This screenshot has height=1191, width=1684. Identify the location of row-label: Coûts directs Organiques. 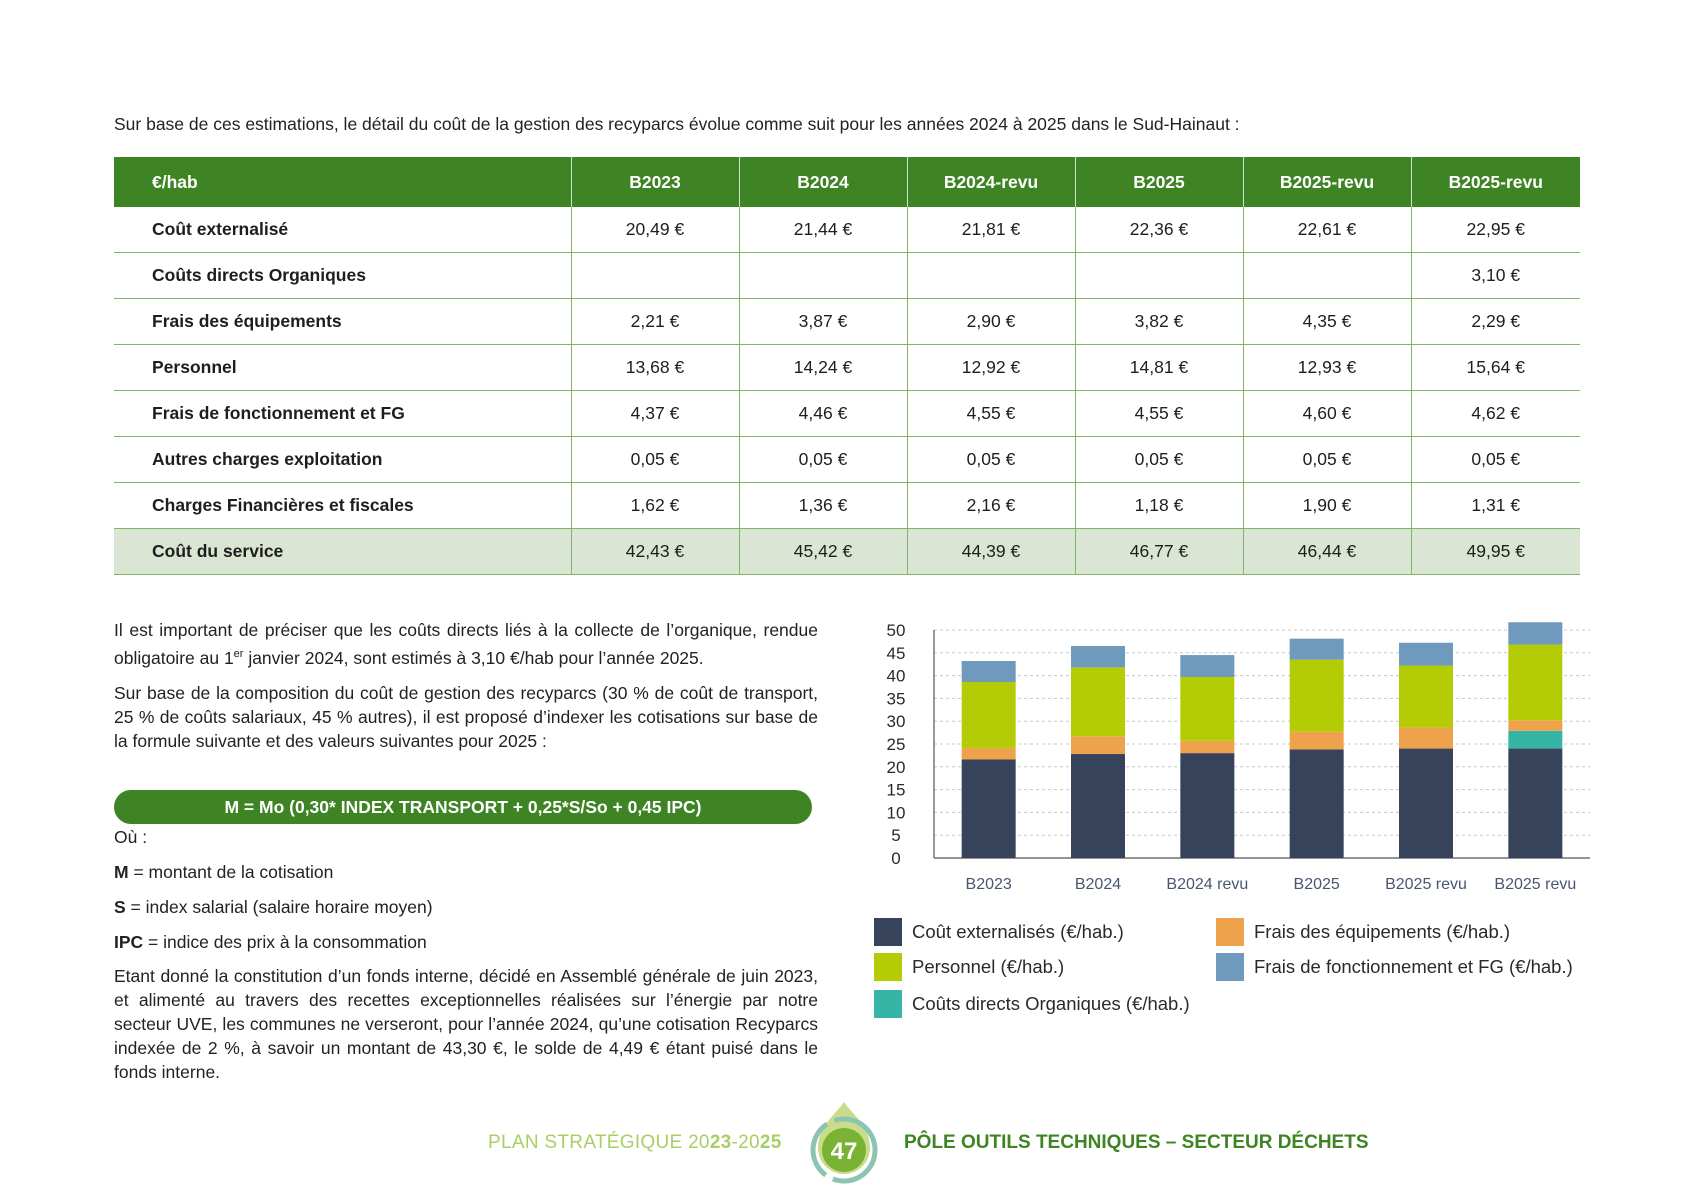
(343, 275).